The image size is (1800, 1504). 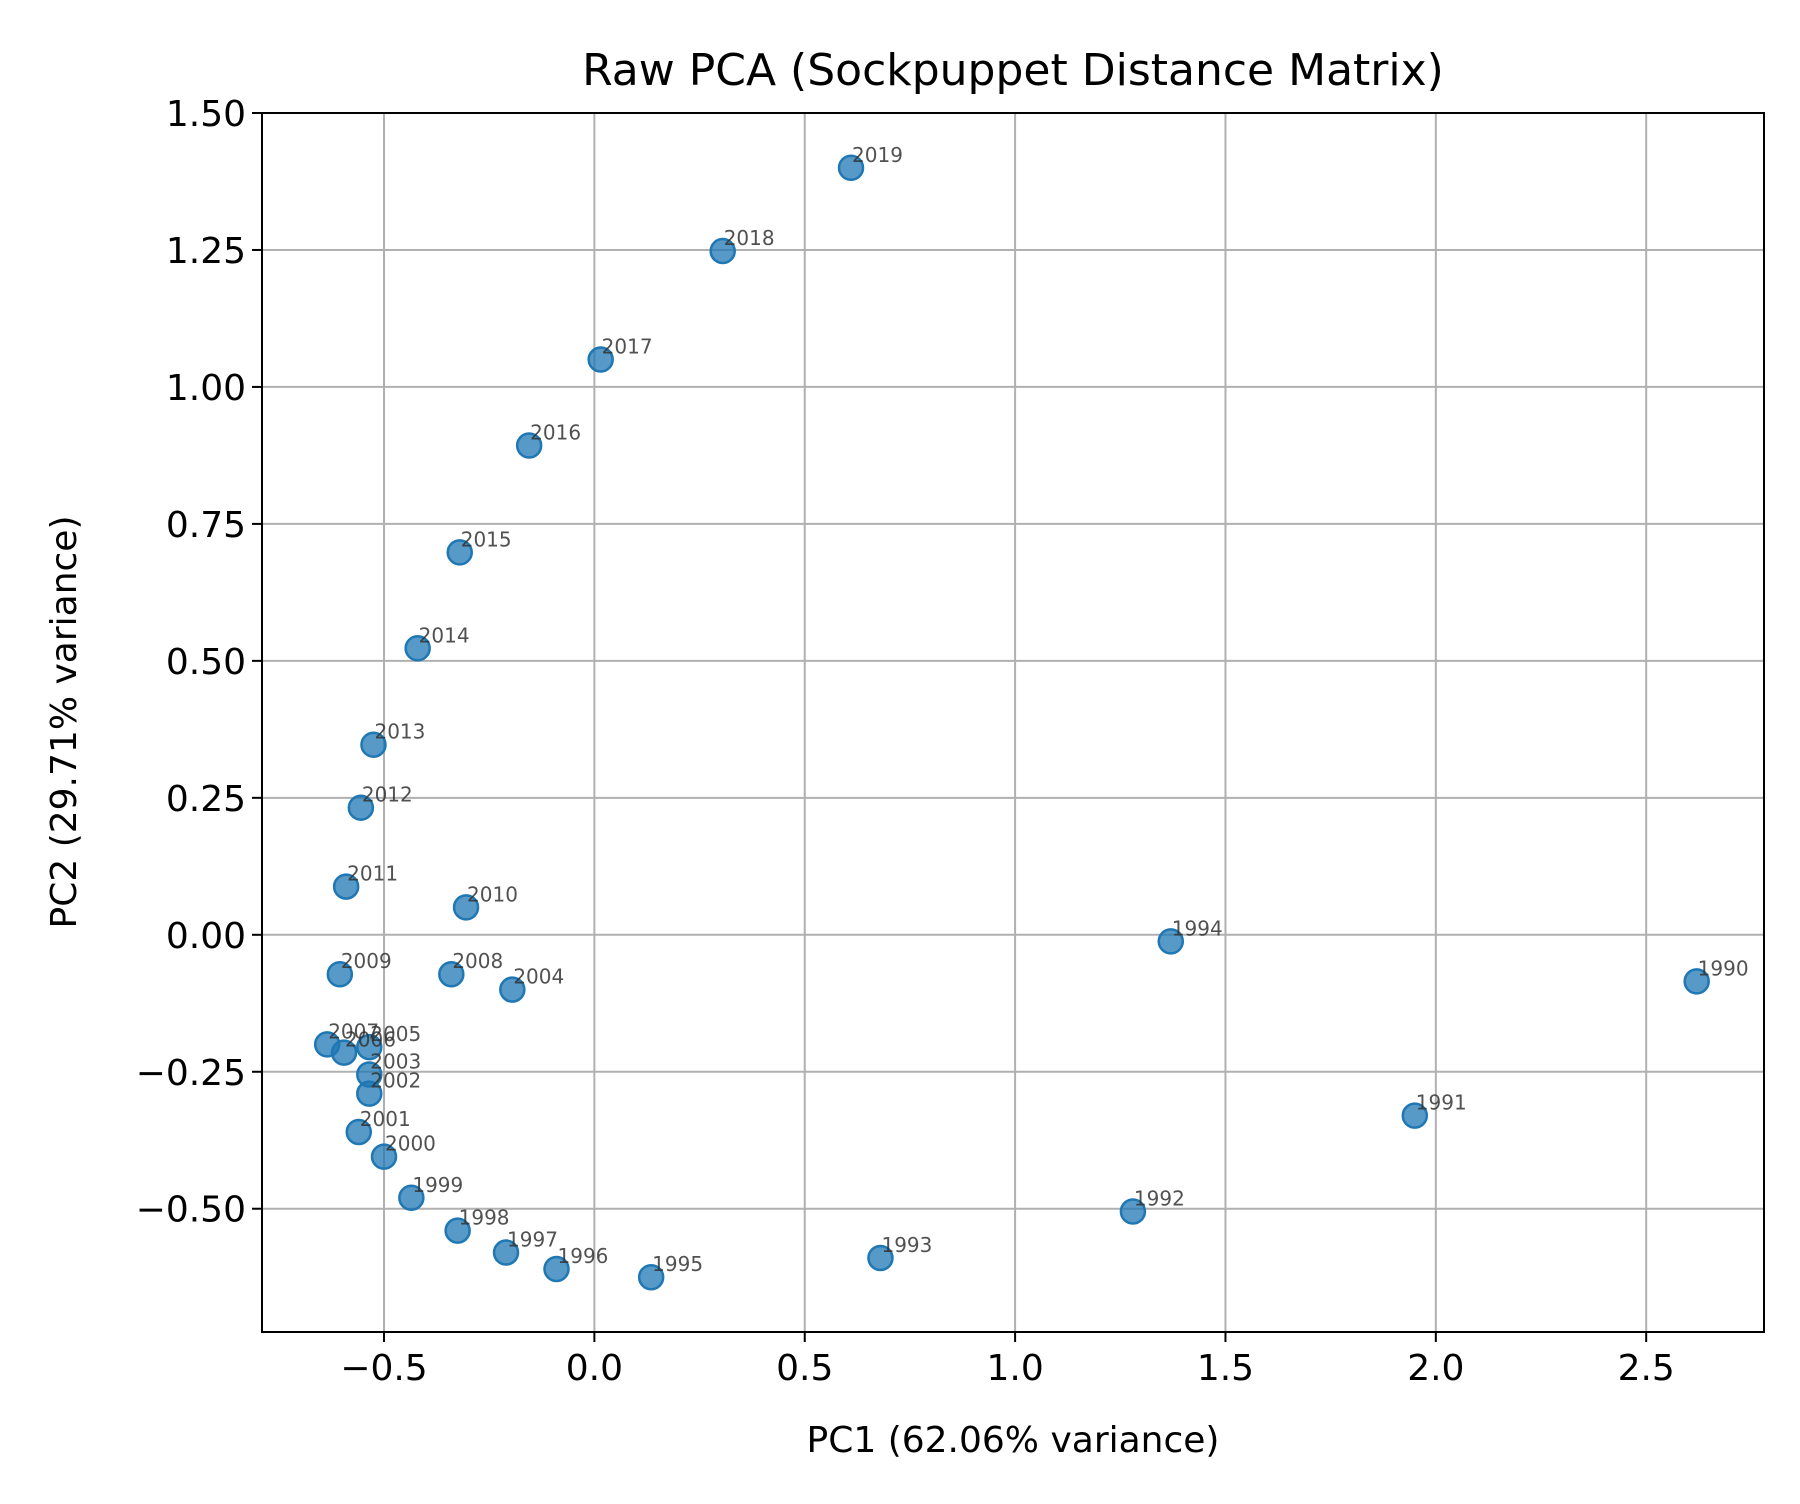 What do you see at coordinates (206, 388) in the screenshot?
I see `y-tick-label: 1.00` at bounding box center [206, 388].